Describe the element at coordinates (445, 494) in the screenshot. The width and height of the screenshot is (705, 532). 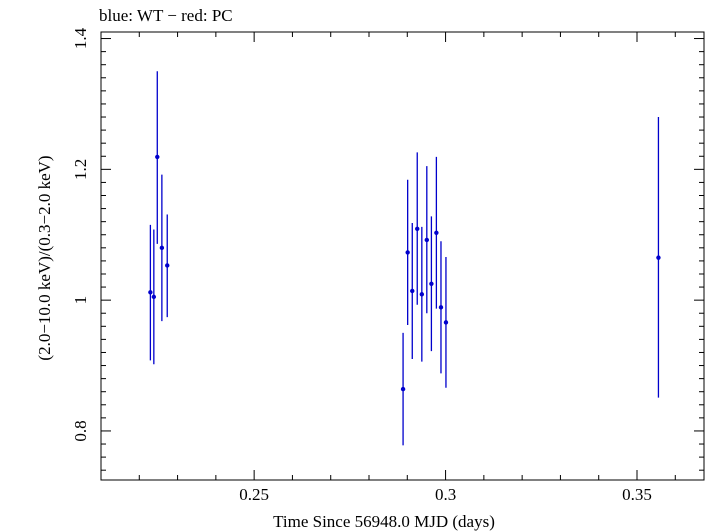
I see `x-tick-label: 0.3` at that location.